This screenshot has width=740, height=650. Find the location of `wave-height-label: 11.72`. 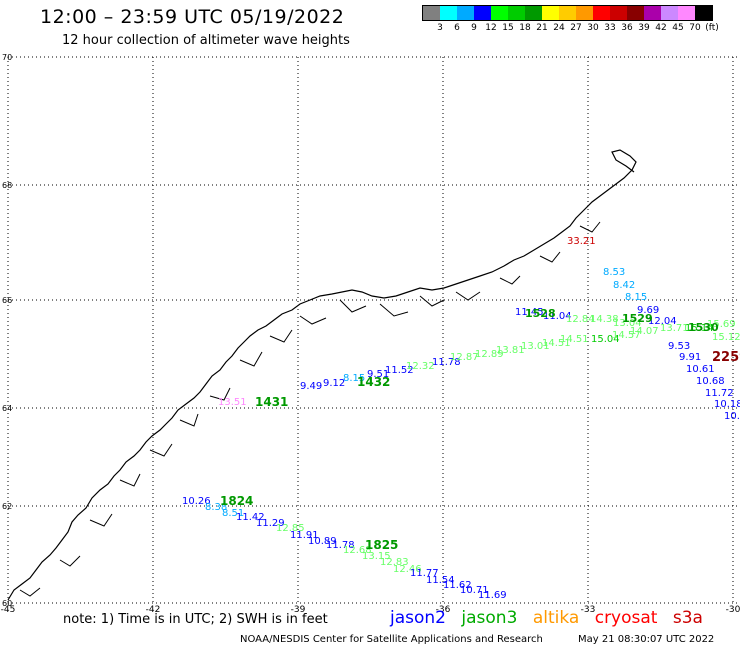

wave-height-label: 11.72 is located at coordinates (719, 393).